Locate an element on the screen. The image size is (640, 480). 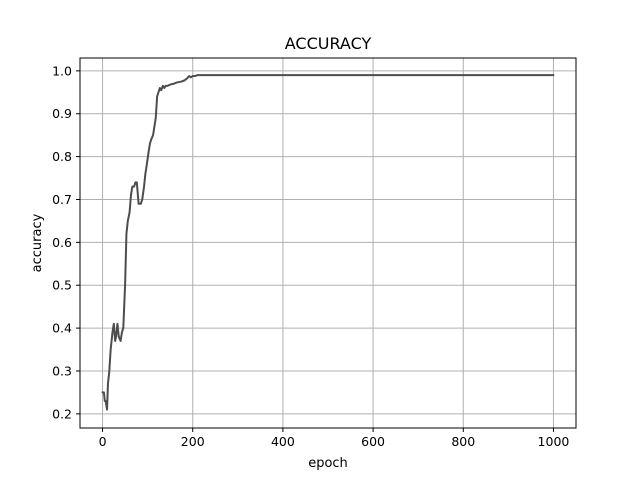
x-axis-label: epoch is located at coordinates (328, 463).